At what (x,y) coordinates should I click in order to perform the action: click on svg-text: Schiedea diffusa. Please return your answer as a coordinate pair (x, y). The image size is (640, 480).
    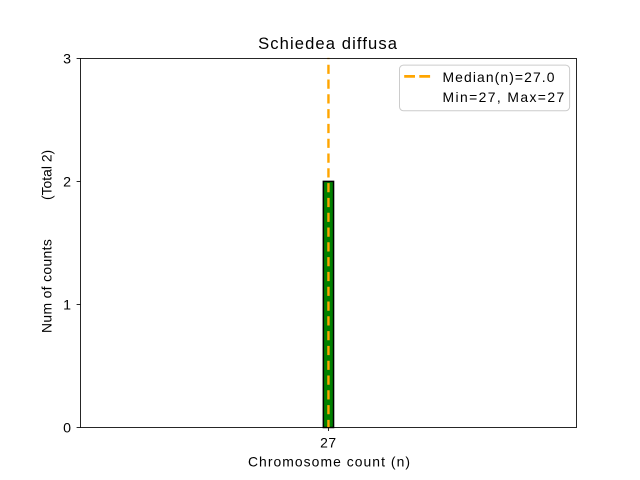
    Looking at the image, I should click on (328, 43).